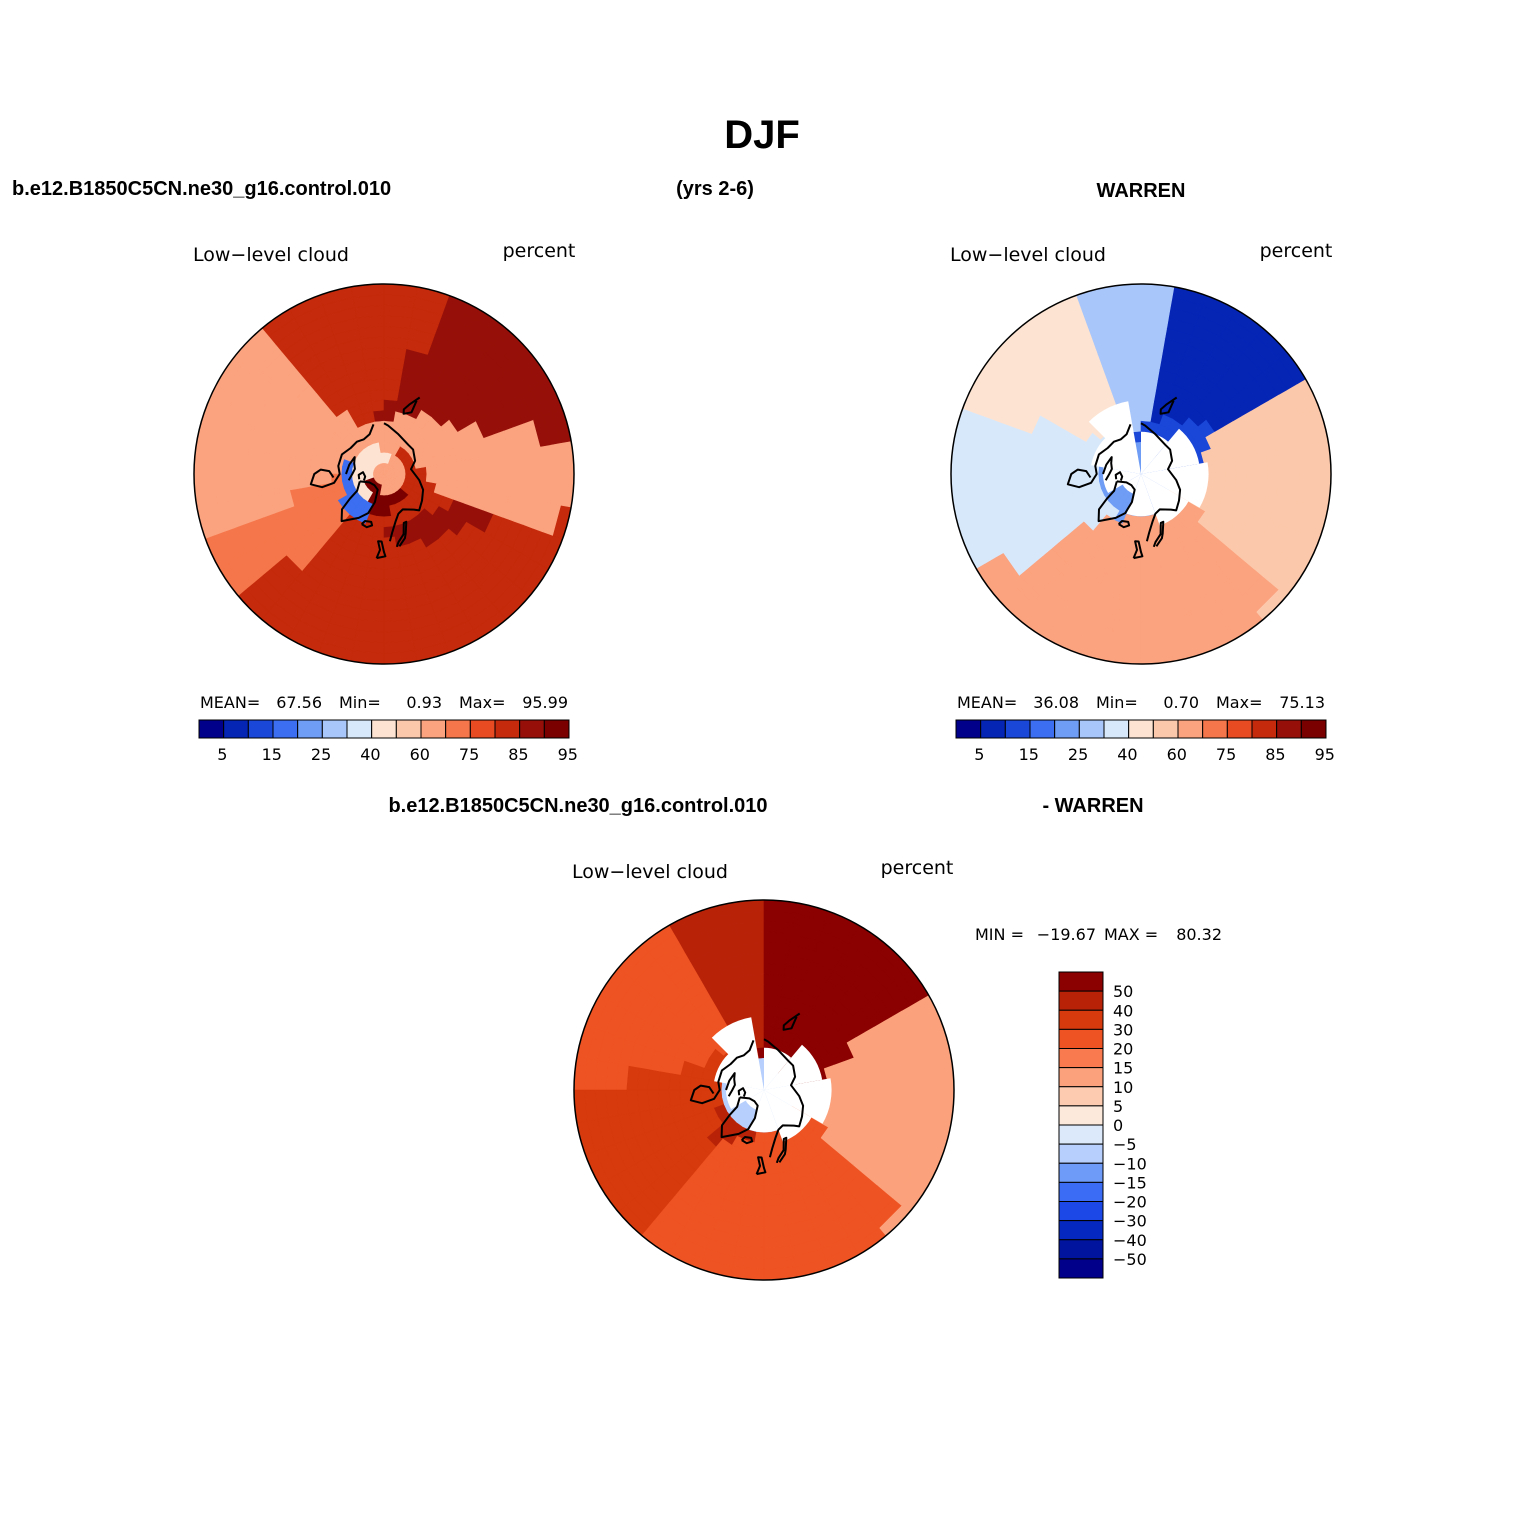 The image size is (1525, 1525). I want to click on colorbar-tick-label: −5, so click(1125, 1144).